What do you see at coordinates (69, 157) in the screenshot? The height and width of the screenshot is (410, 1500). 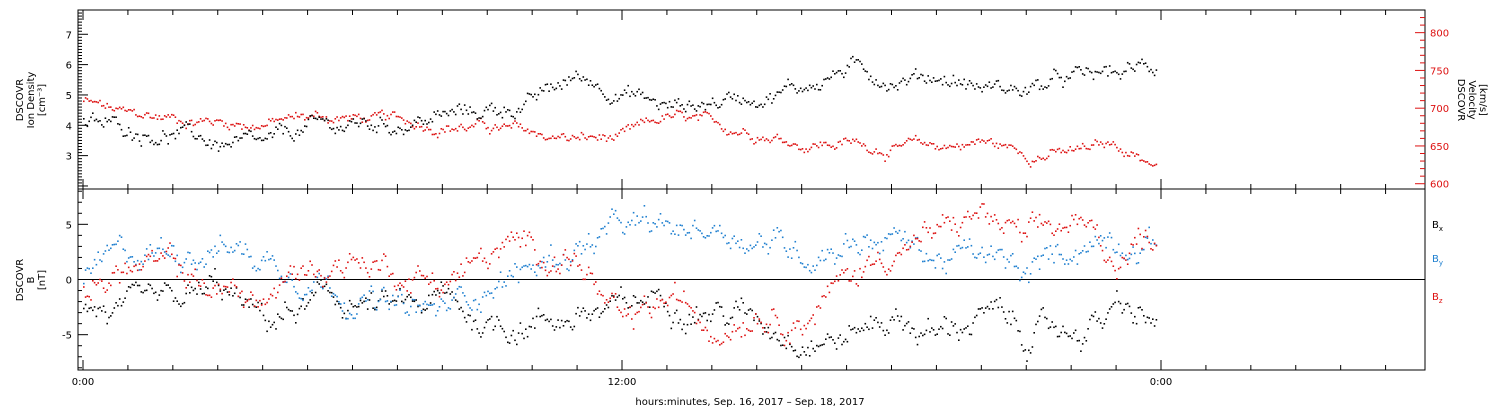 I see `density-tick-label: 3` at bounding box center [69, 157].